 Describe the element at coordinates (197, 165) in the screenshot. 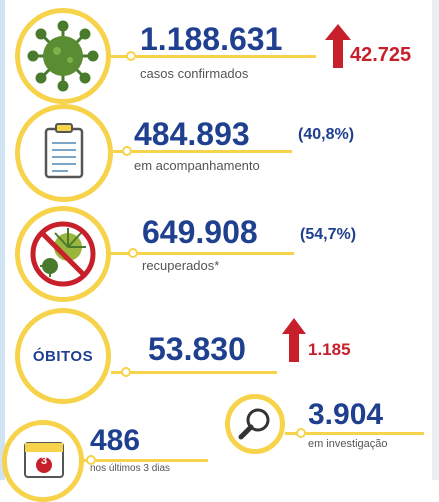

I see `monitoring-label: em acompanhamento` at that location.